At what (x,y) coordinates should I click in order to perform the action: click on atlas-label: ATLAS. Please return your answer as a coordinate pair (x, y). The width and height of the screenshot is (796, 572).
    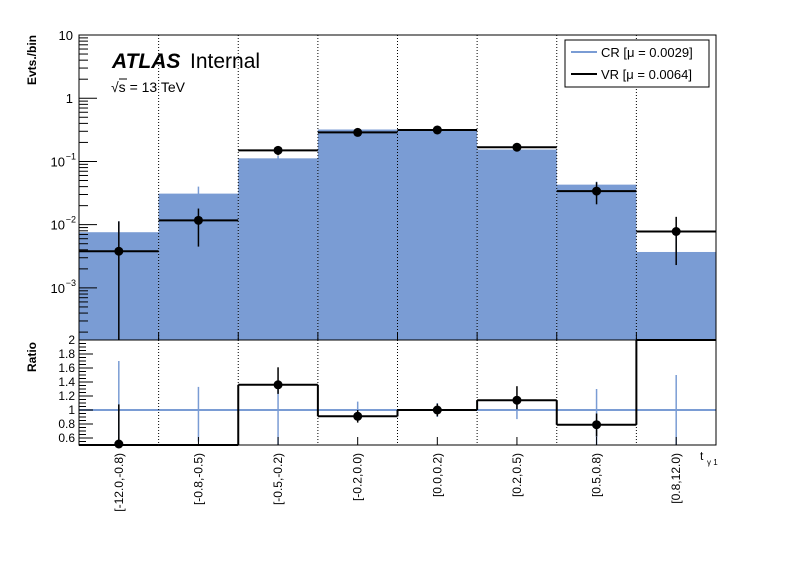
    Looking at the image, I should click on (145, 61).